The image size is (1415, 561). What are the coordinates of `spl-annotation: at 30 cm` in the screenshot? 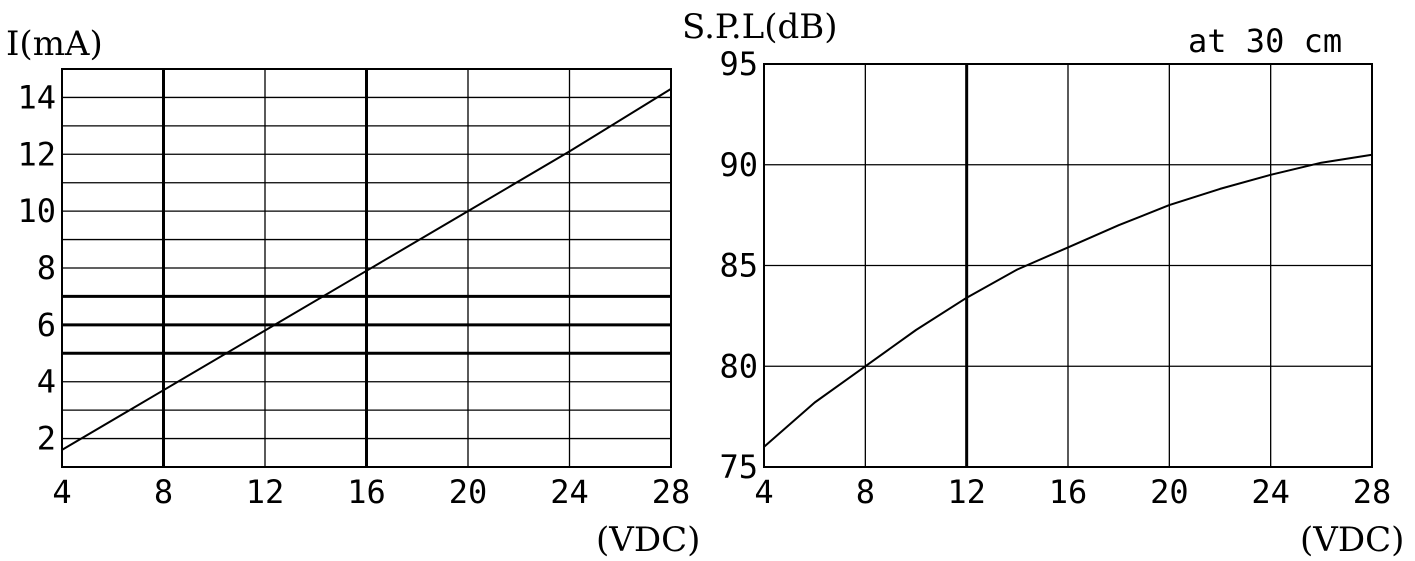 It's located at (1265, 41).